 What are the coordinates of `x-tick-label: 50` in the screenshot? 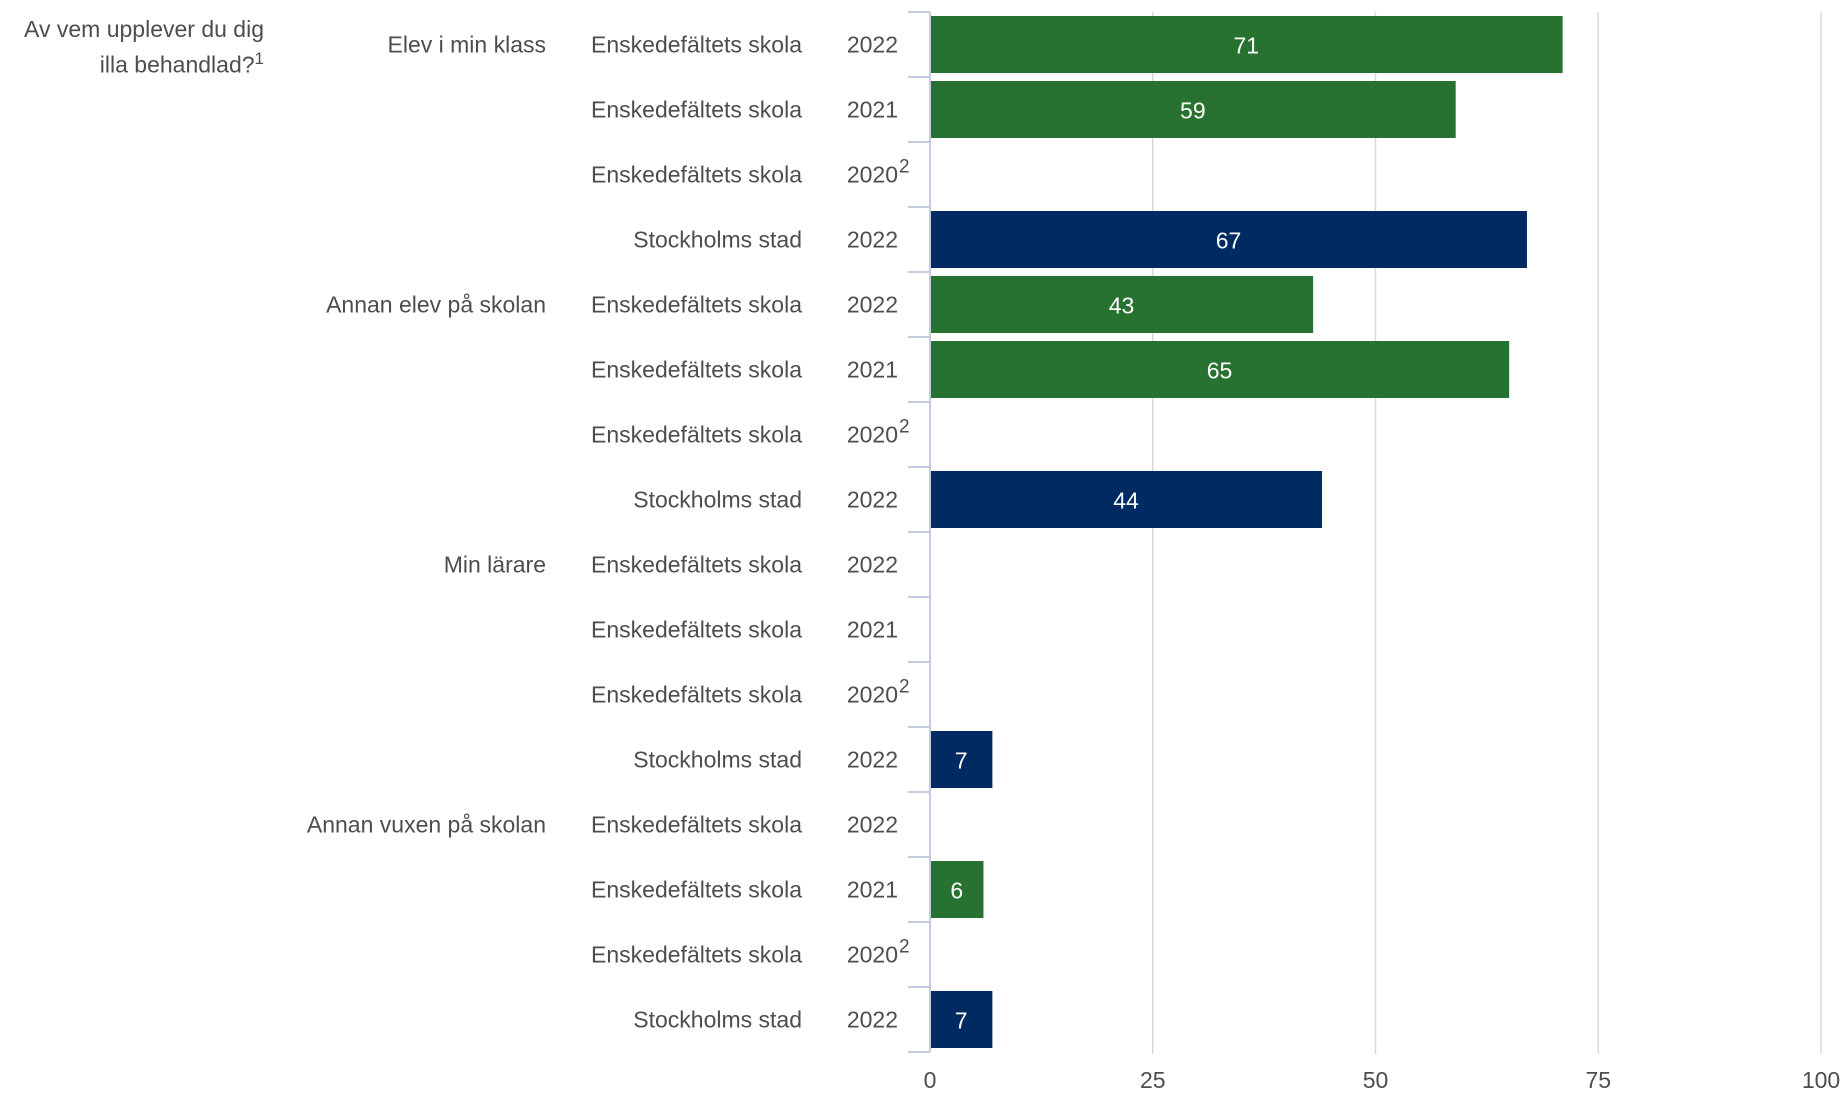 It's located at (1376, 1080).